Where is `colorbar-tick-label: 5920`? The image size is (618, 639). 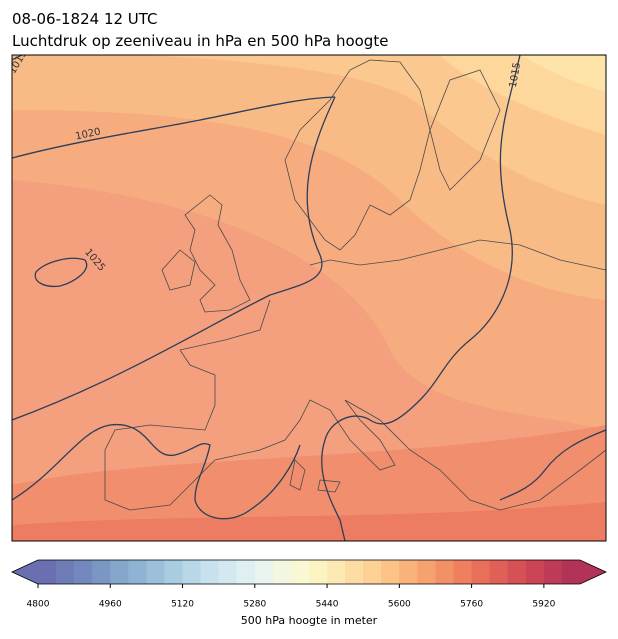 colorbar-tick-label: 5920 is located at coordinates (543, 605).